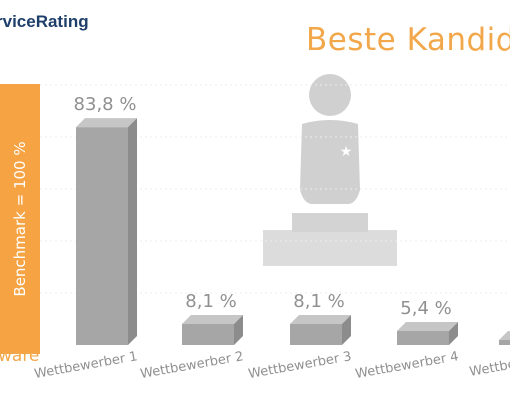 The image size is (510, 400). I want to click on bar-4-side, so click(453, 333).